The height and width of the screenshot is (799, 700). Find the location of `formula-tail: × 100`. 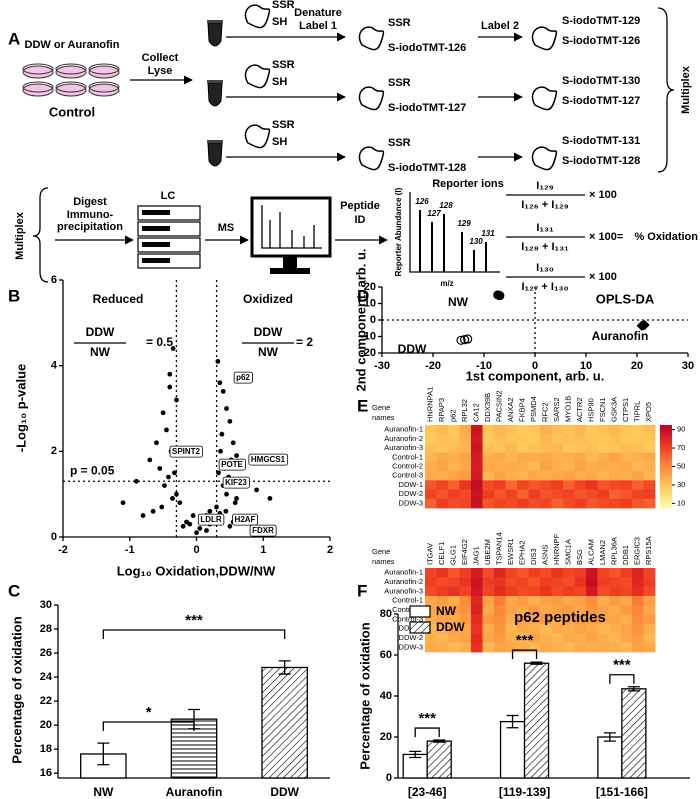

formula-tail: × 100 is located at coordinates (603, 277).